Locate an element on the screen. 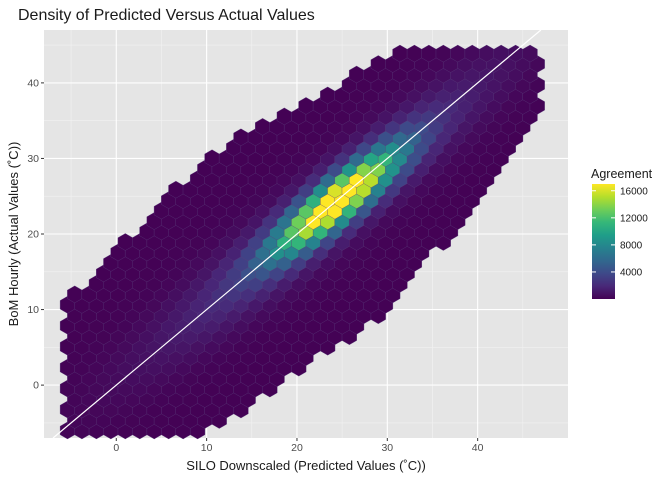  y-tick-label: 40 is located at coordinates (33, 83).